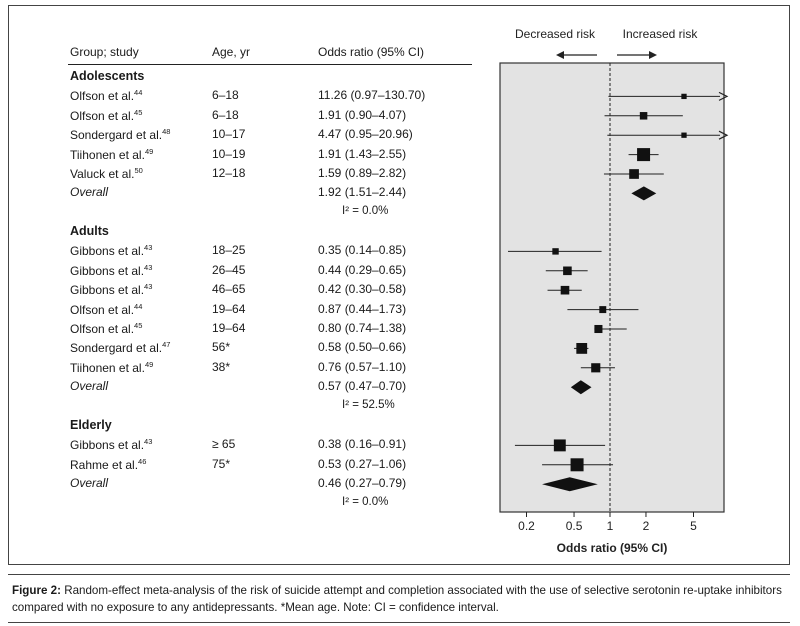 The image size is (800, 626). Describe the element at coordinates (362, 114) in the screenshot. I see `study-odds-ratio: 1.91 (0.90–4.07)` at that location.